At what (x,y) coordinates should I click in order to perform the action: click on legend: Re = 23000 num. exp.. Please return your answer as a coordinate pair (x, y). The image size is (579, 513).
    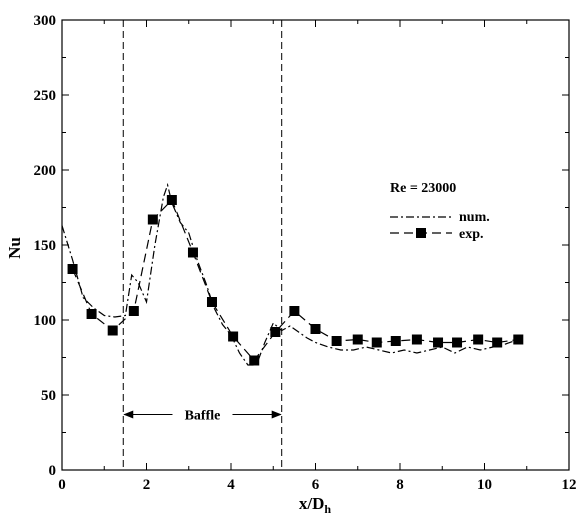
    Looking at the image, I should click on (440, 211).